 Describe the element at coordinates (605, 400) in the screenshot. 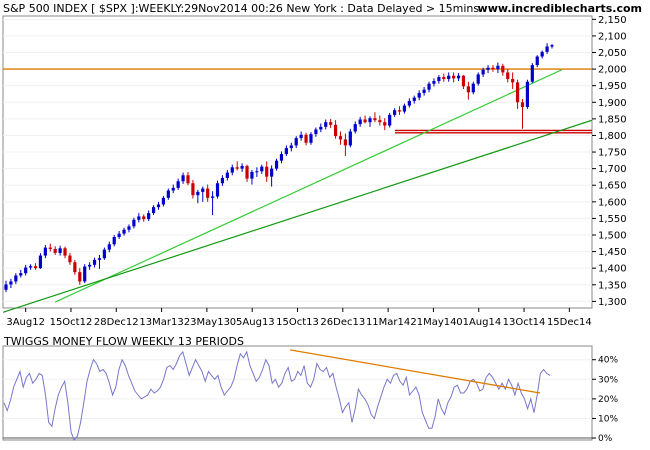

I see `indicator-y-axis: 0% 10% 20% 30% 40%` at that location.